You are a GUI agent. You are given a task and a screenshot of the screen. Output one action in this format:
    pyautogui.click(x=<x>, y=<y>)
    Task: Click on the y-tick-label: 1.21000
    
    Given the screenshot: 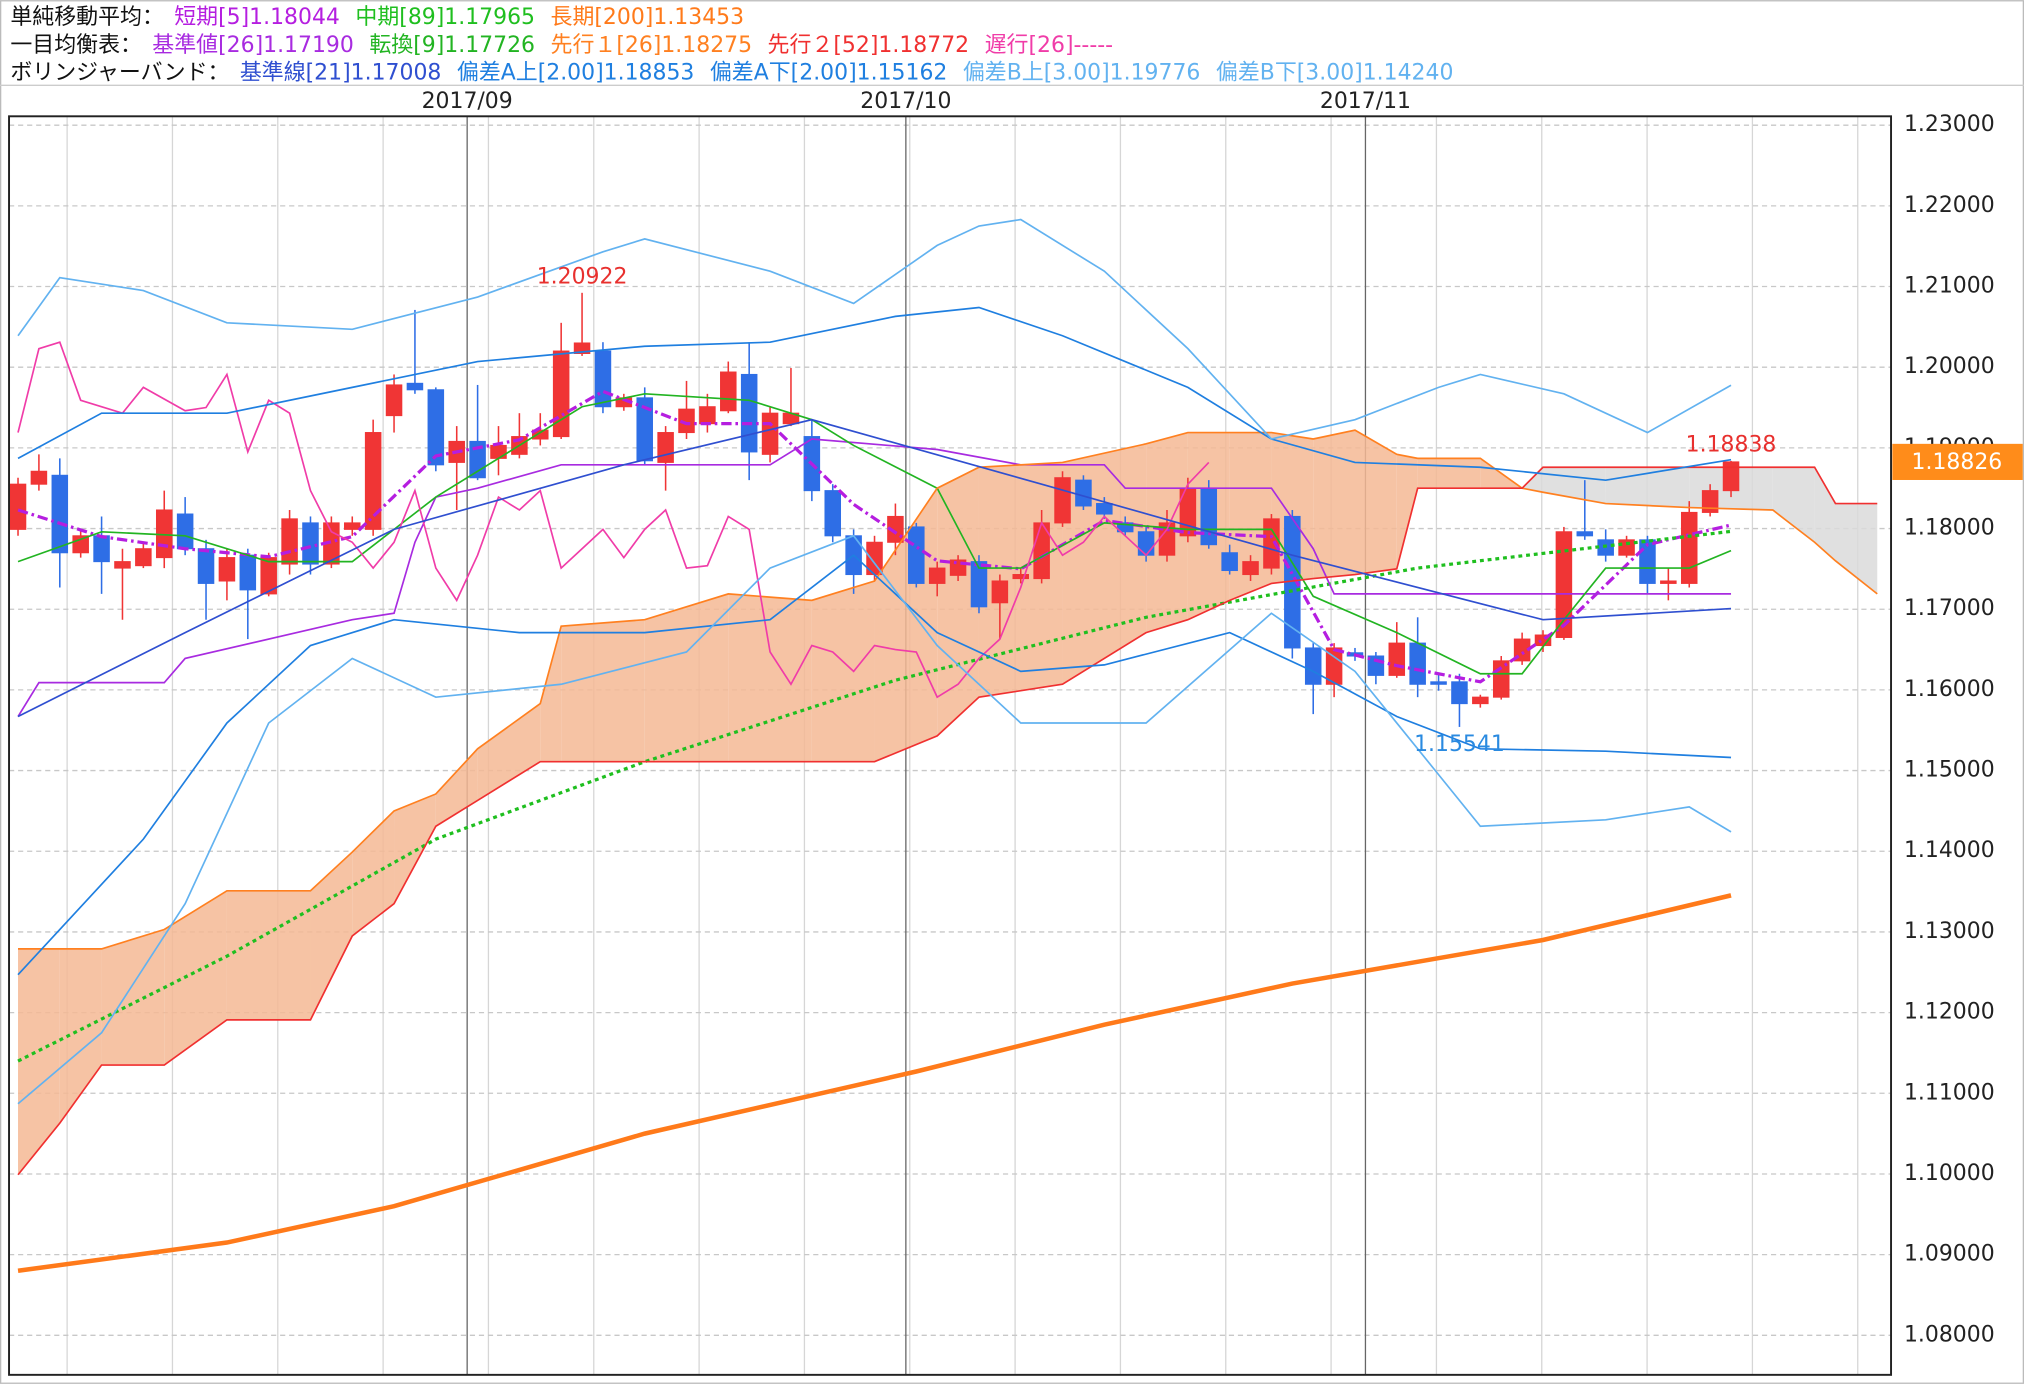 What is the action you would take?
    pyautogui.click(x=1949, y=286)
    